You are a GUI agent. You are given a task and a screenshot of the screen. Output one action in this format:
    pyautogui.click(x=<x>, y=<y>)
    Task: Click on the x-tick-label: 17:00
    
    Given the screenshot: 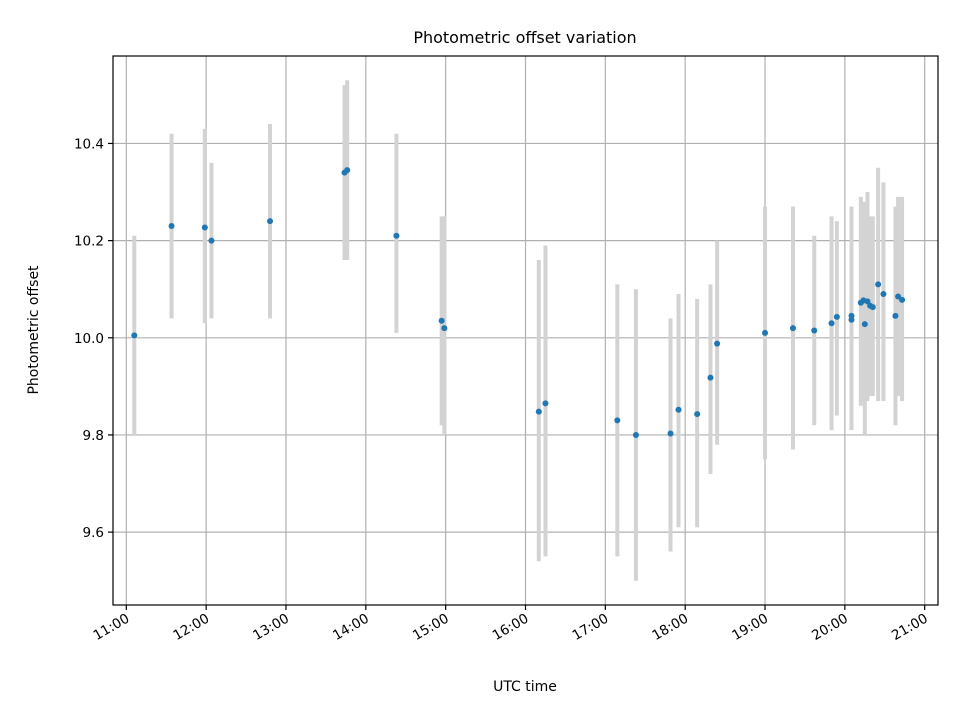 What is the action you would take?
    pyautogui.click(x=591, y=627)
    